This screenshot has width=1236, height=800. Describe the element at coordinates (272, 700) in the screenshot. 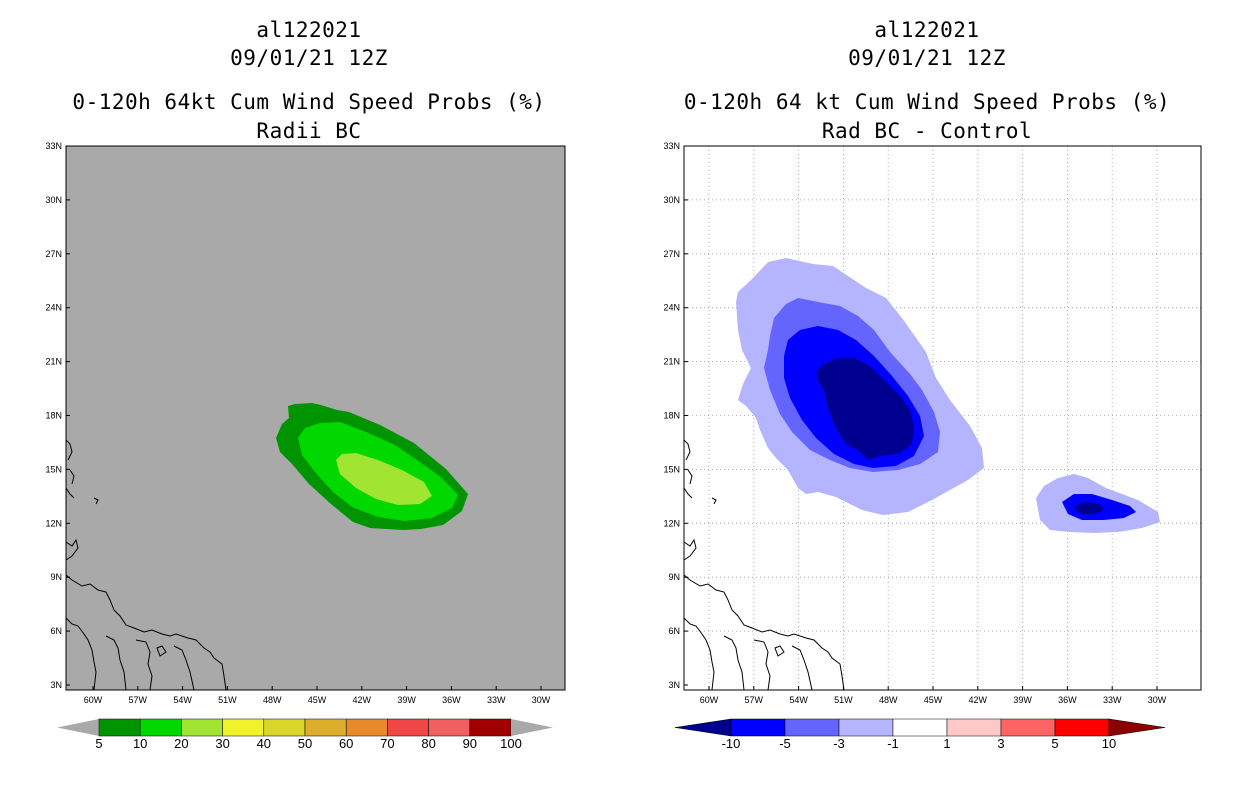

I see `lon-label: 48W` at that location.